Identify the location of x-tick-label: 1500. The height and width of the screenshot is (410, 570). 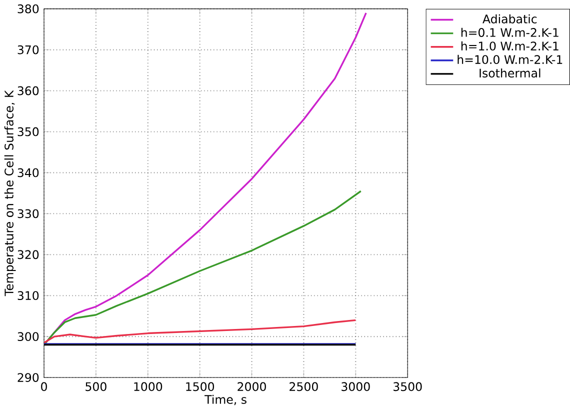
(200, 387).